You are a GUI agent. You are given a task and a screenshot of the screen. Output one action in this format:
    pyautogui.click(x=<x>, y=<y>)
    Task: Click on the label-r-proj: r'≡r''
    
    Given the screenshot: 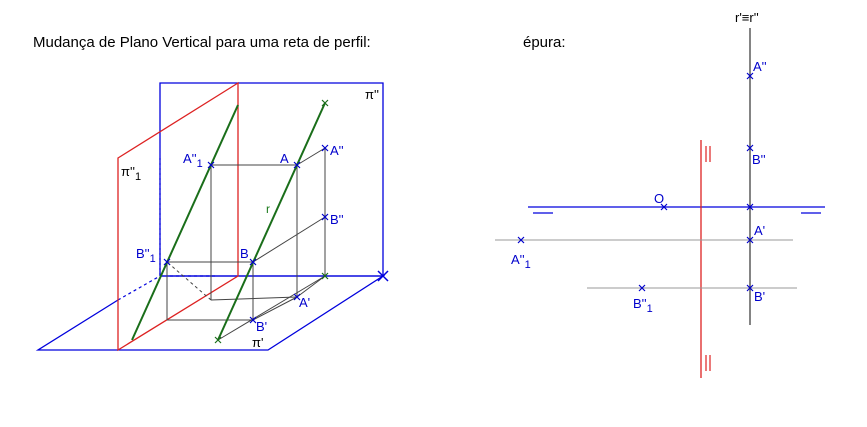 What is the action you would take?
    pyautogui.click(x=747, y=17)
    